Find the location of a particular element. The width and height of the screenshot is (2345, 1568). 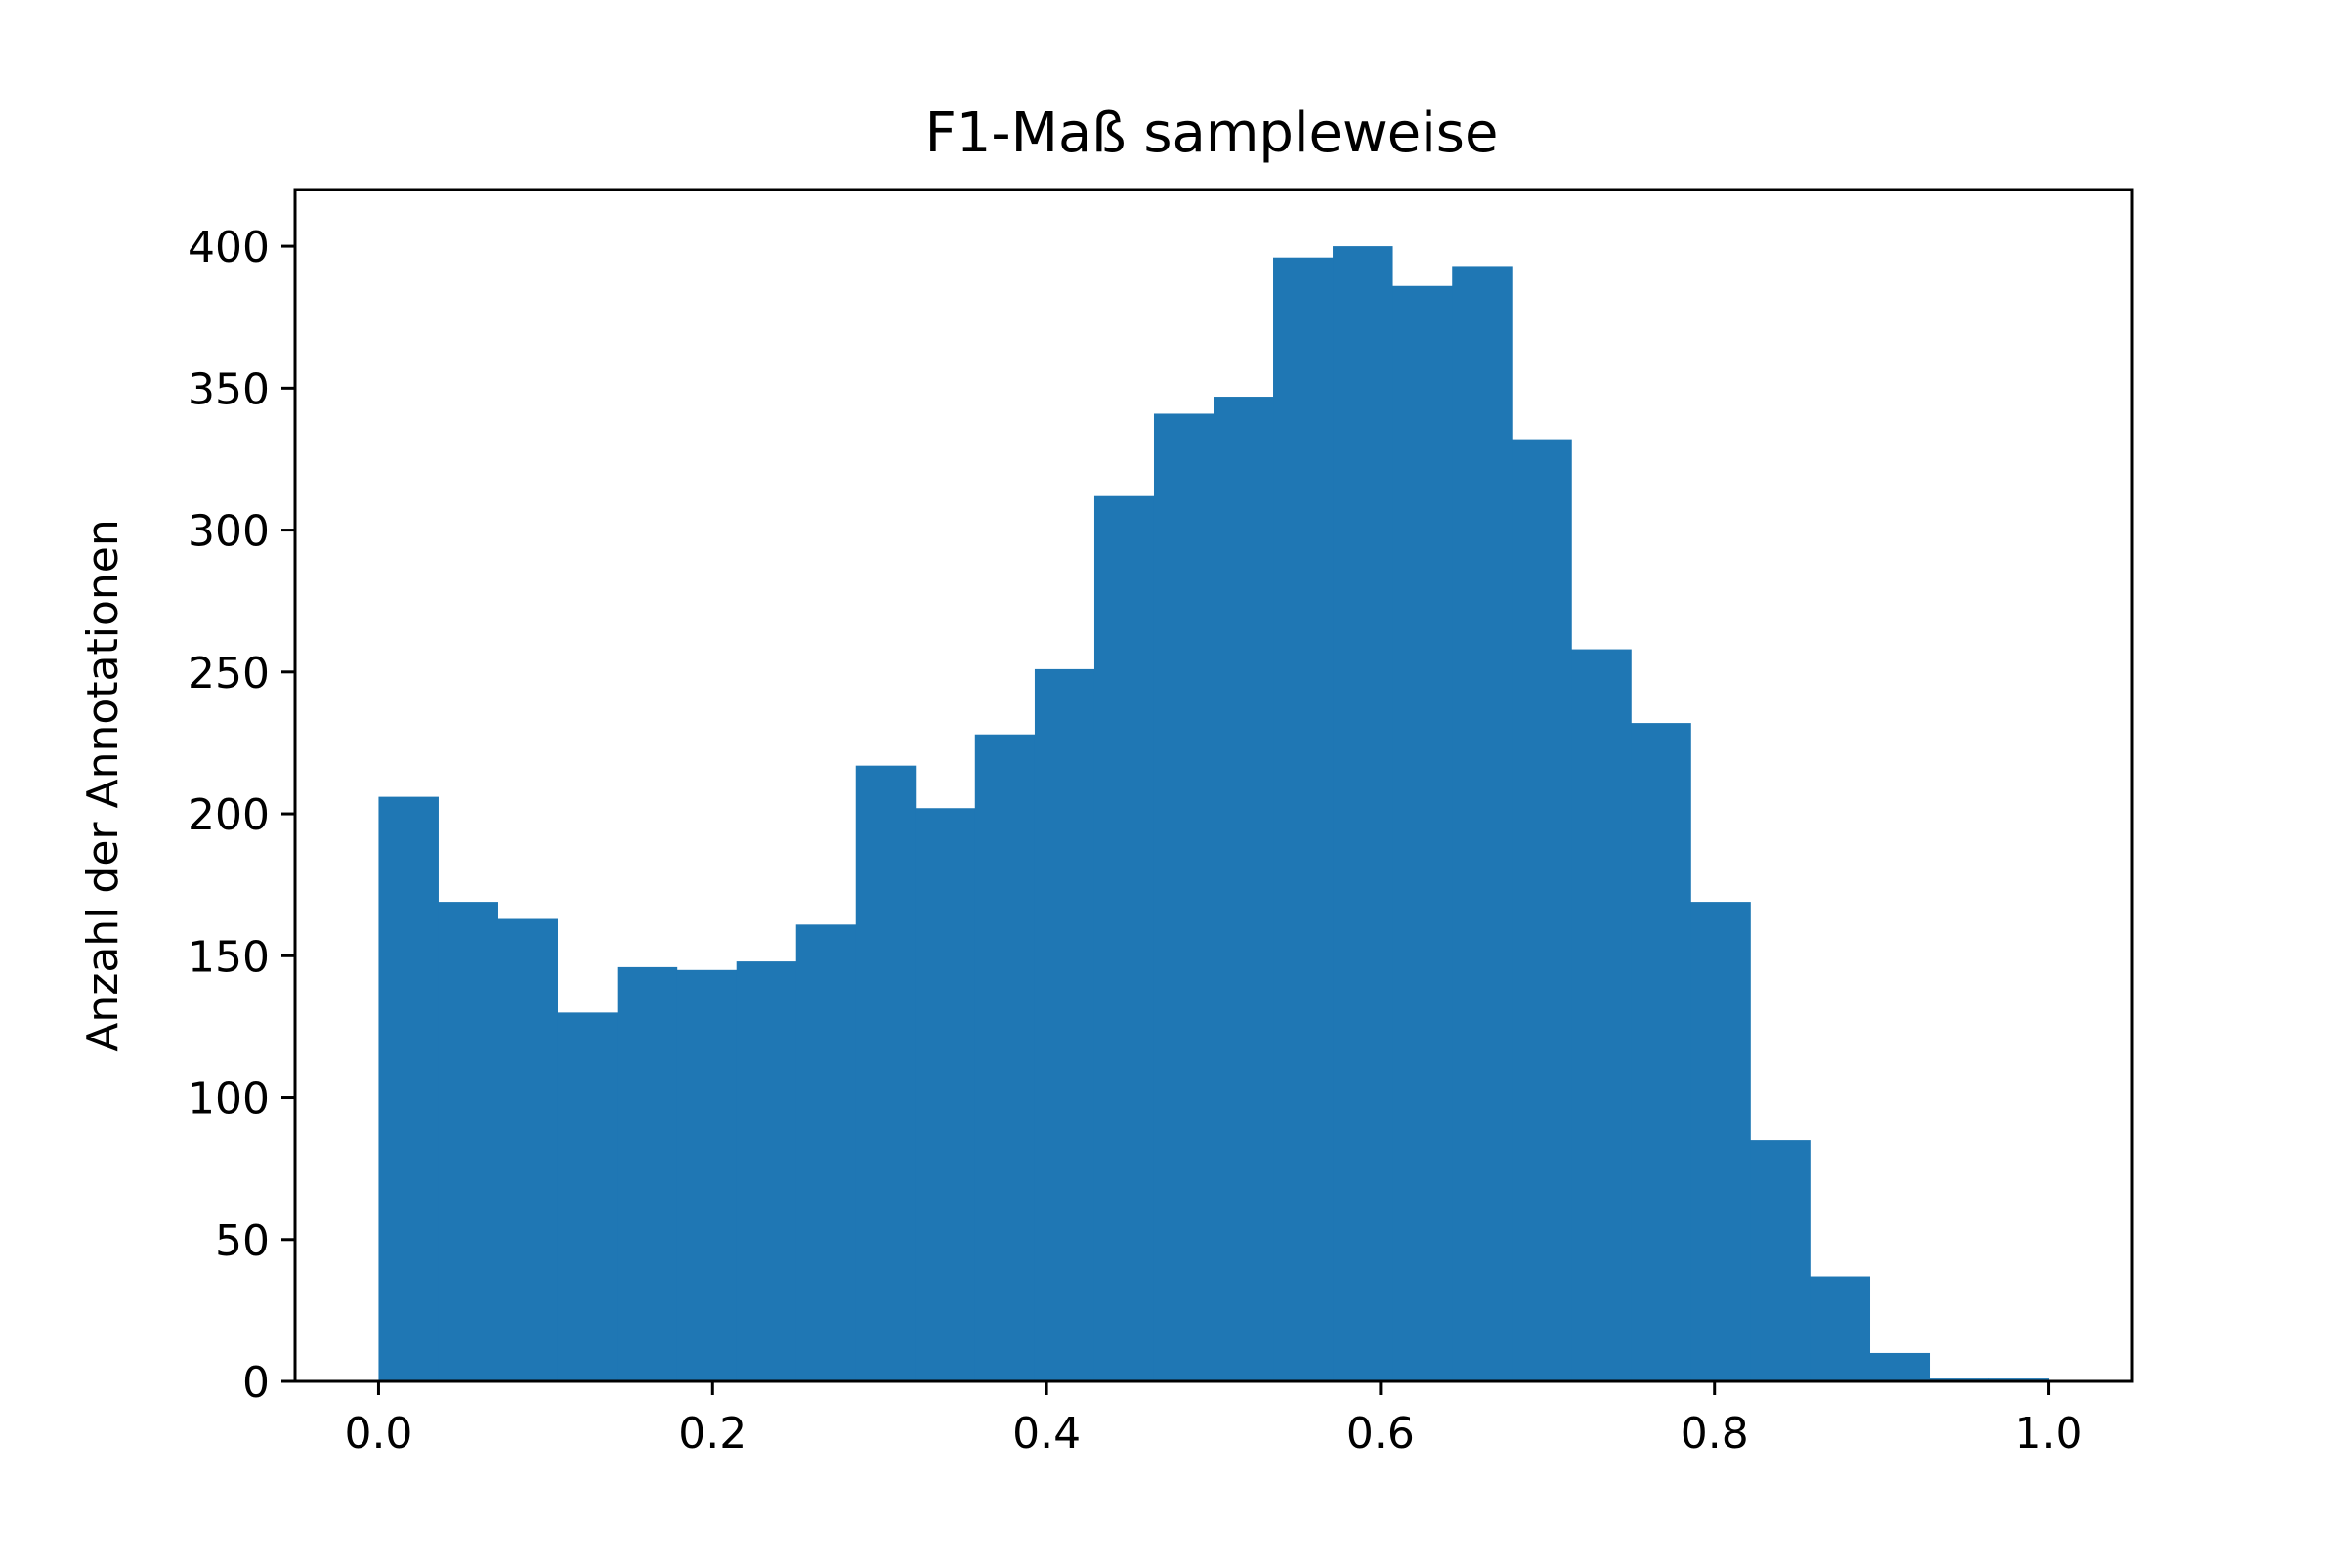

x-tick-label: 0.6 is located at coordinates (1380, 1434).